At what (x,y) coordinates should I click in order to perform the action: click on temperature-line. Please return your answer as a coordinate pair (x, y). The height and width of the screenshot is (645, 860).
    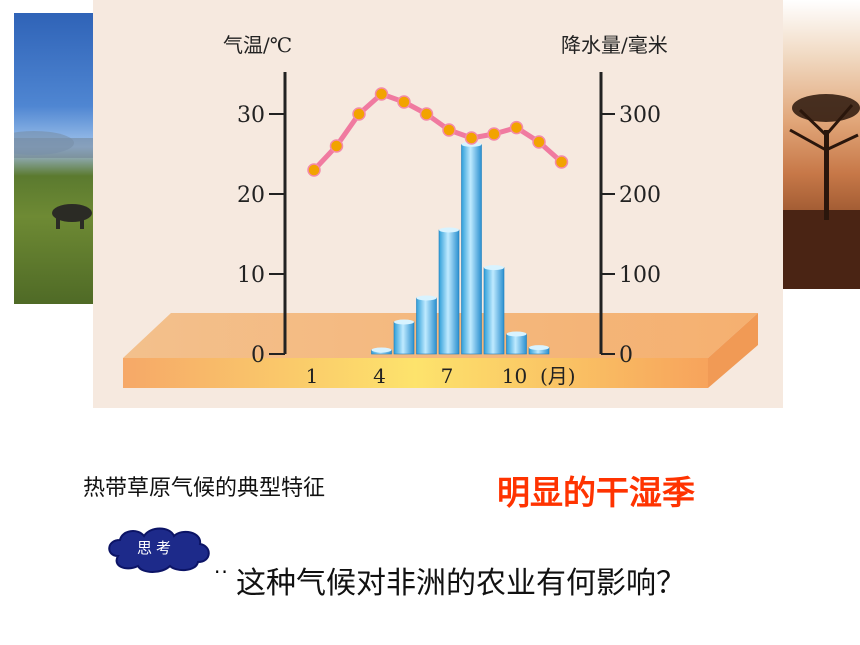
    Looking at the image, I should click on (438, 132).